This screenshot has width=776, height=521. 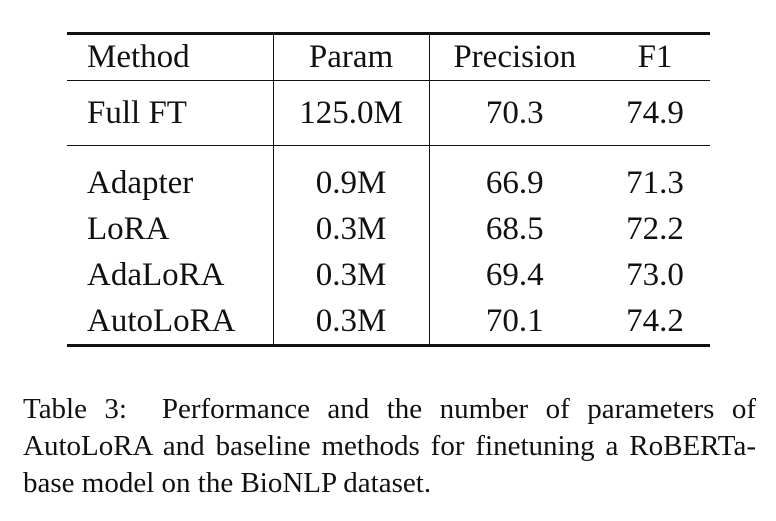 I want to click on column-header-method: Method, so click(x=170, y=56).